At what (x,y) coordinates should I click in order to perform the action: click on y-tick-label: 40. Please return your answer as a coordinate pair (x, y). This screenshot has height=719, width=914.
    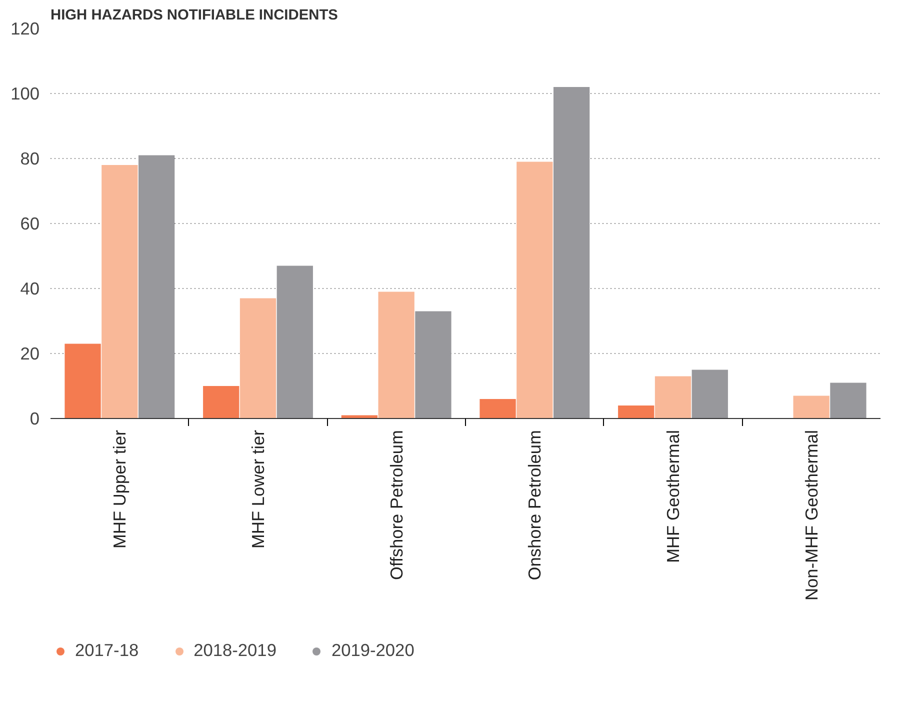
    Looking at the image, I should click on (30, 288).